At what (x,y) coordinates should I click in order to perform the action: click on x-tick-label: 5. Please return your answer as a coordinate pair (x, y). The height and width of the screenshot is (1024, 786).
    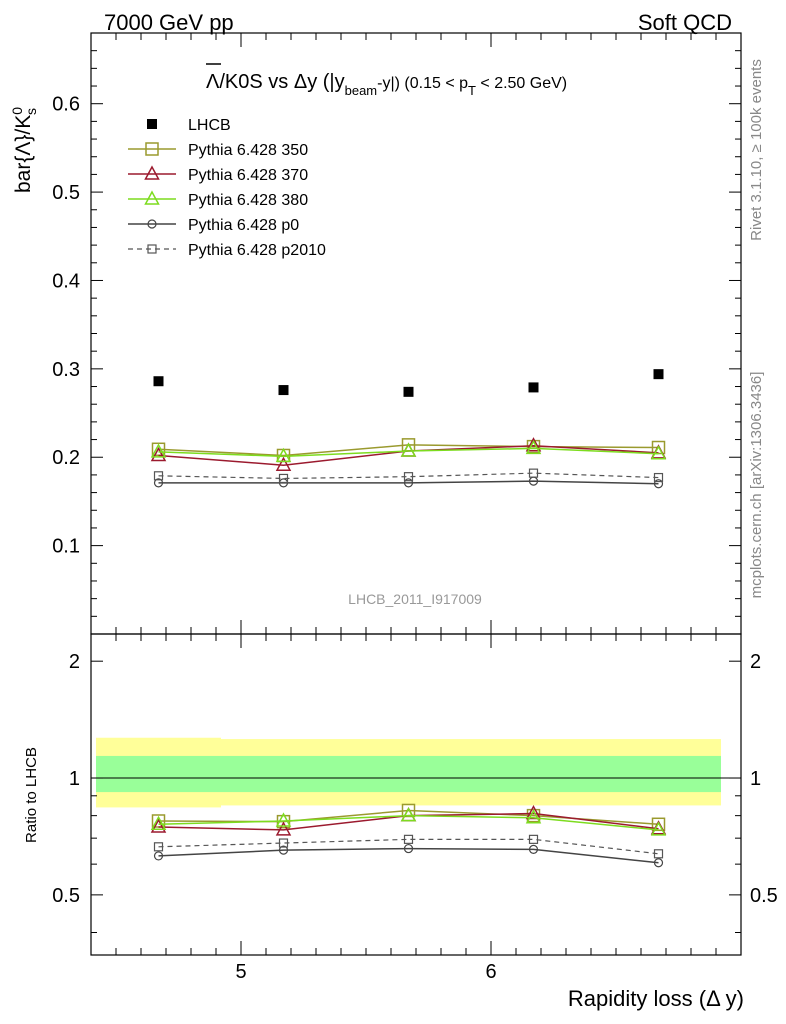
    Looking at the image, I should click on (240, 972).